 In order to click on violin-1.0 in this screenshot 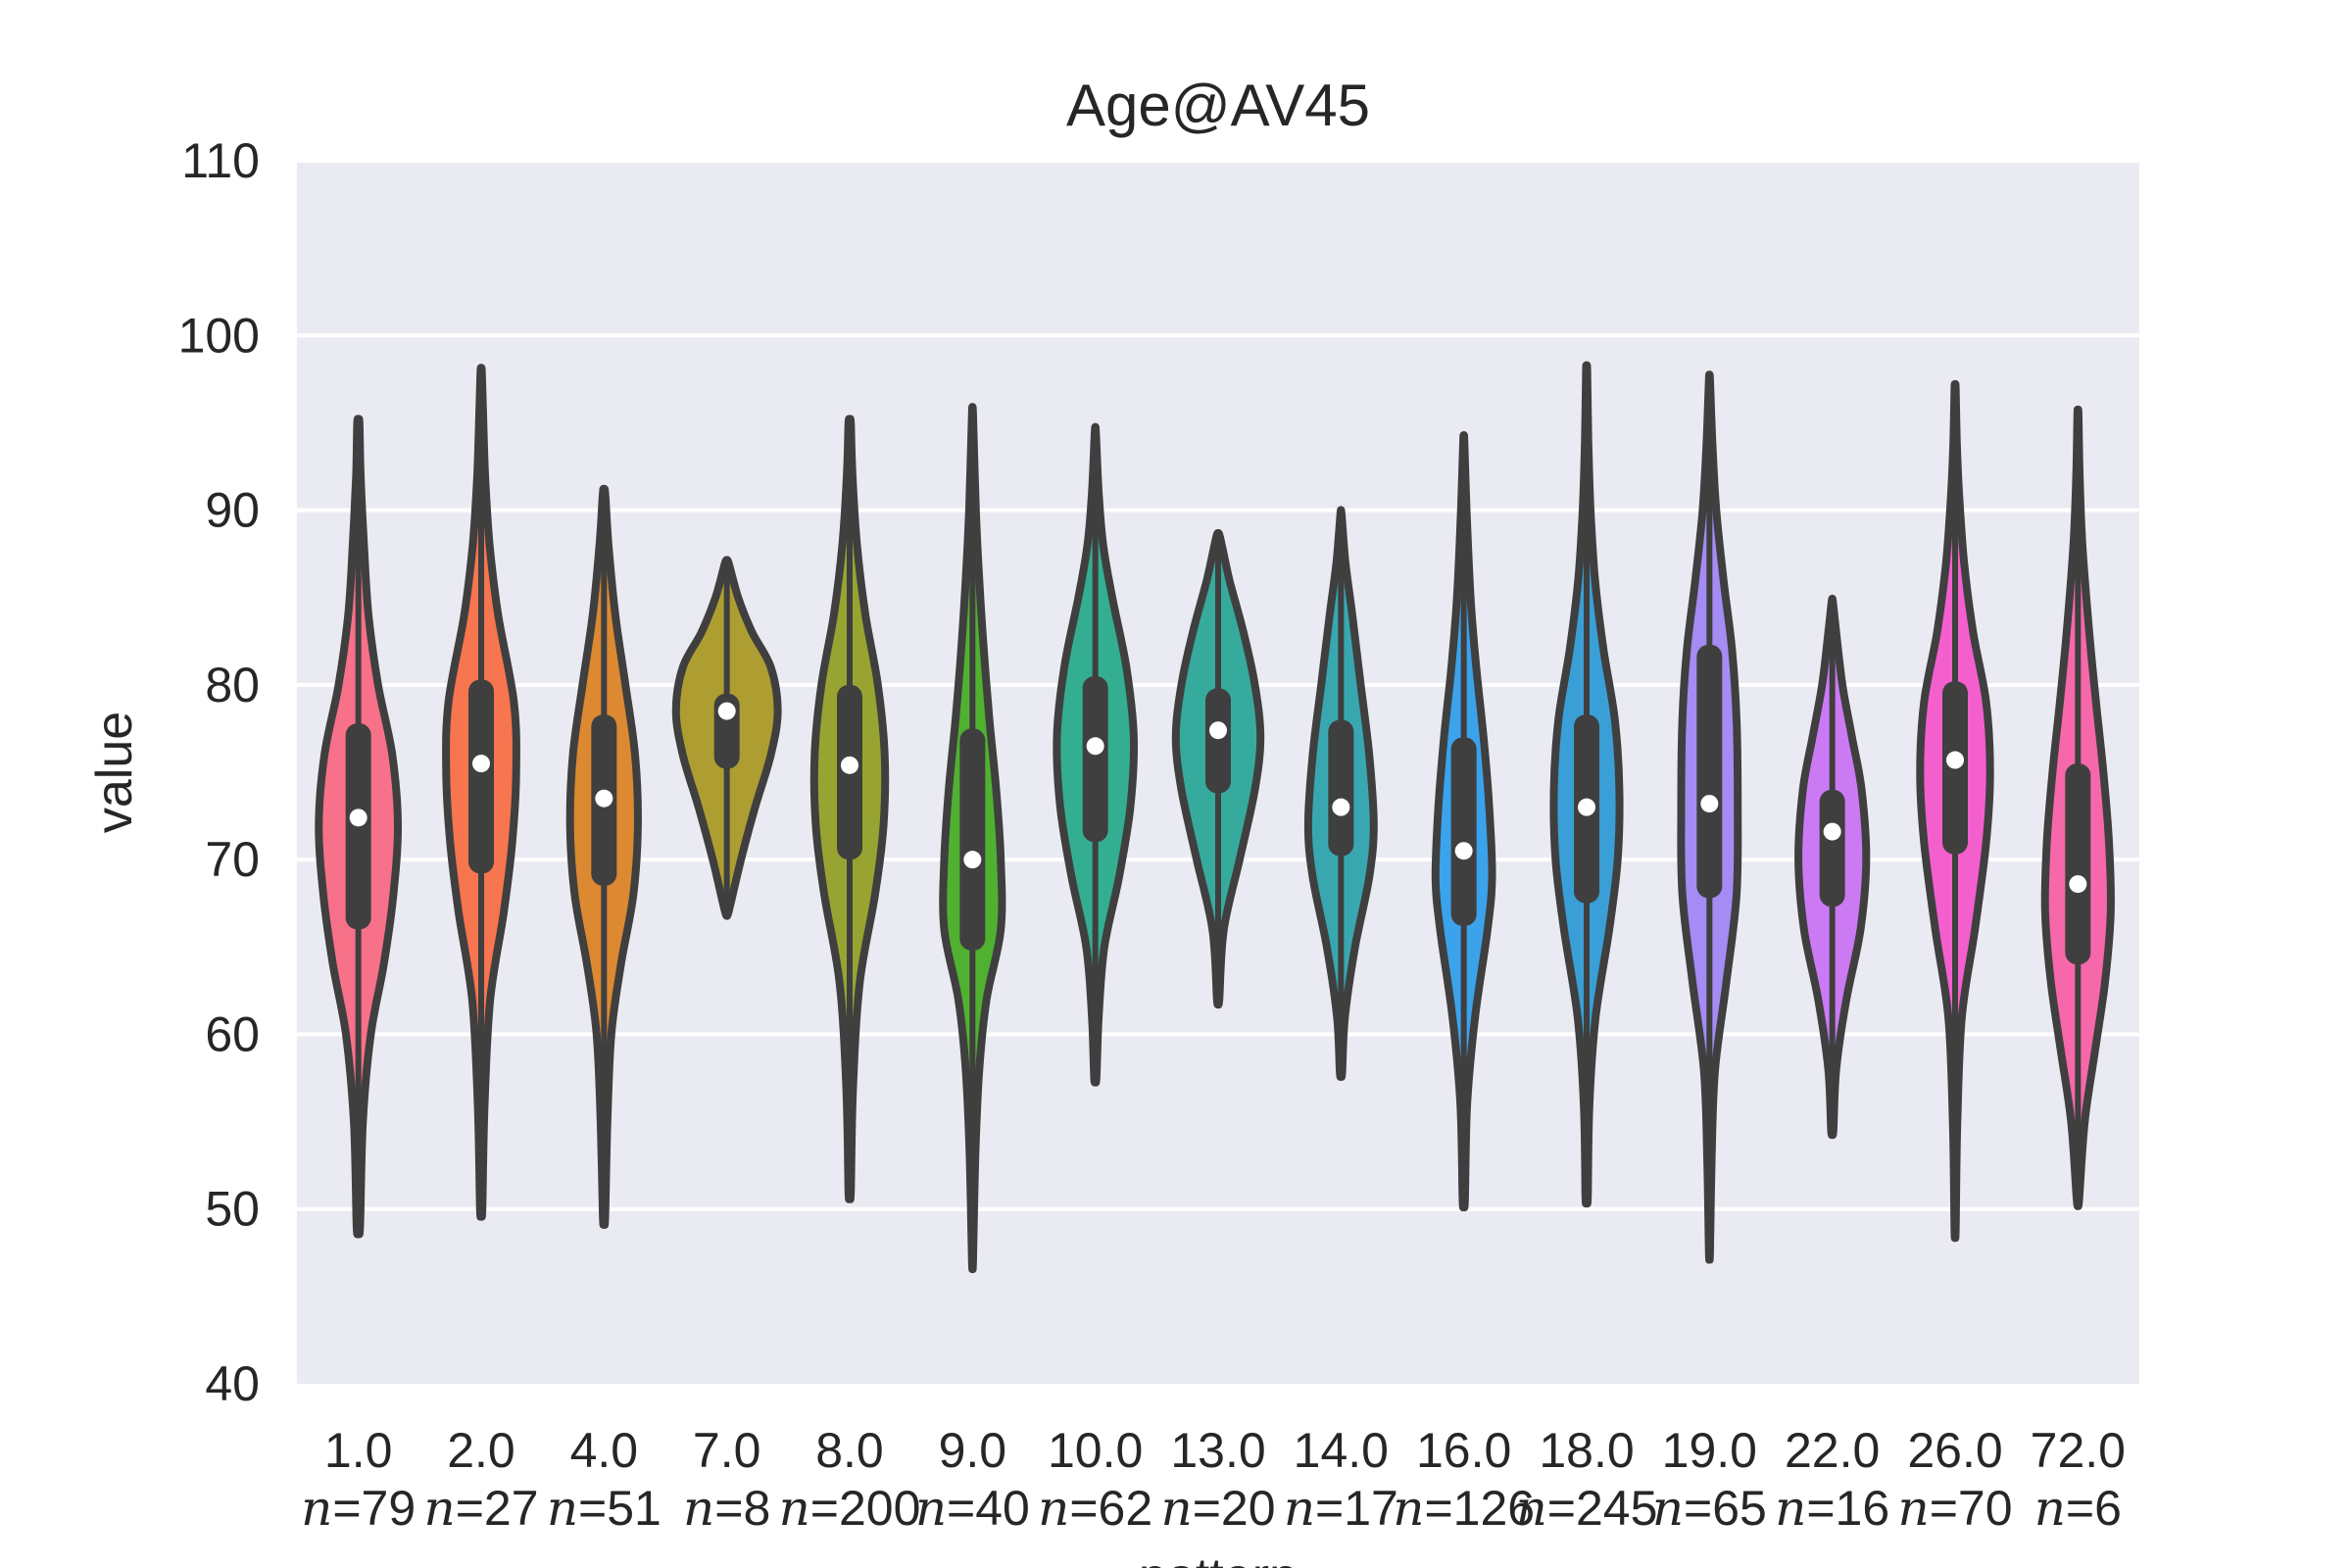, I will do `click(359, 827)`.